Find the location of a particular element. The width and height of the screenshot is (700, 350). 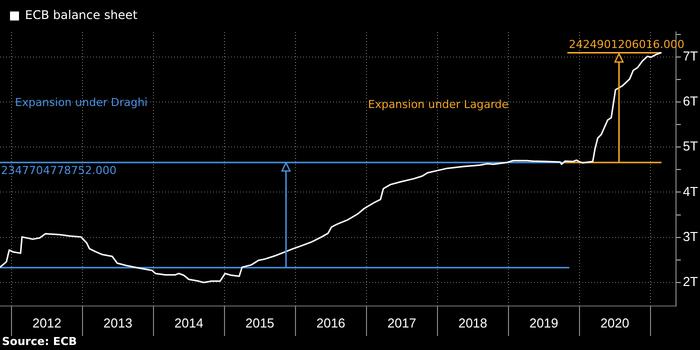

annotation: Expansion under Draghi is located at coordinates (81, 102).